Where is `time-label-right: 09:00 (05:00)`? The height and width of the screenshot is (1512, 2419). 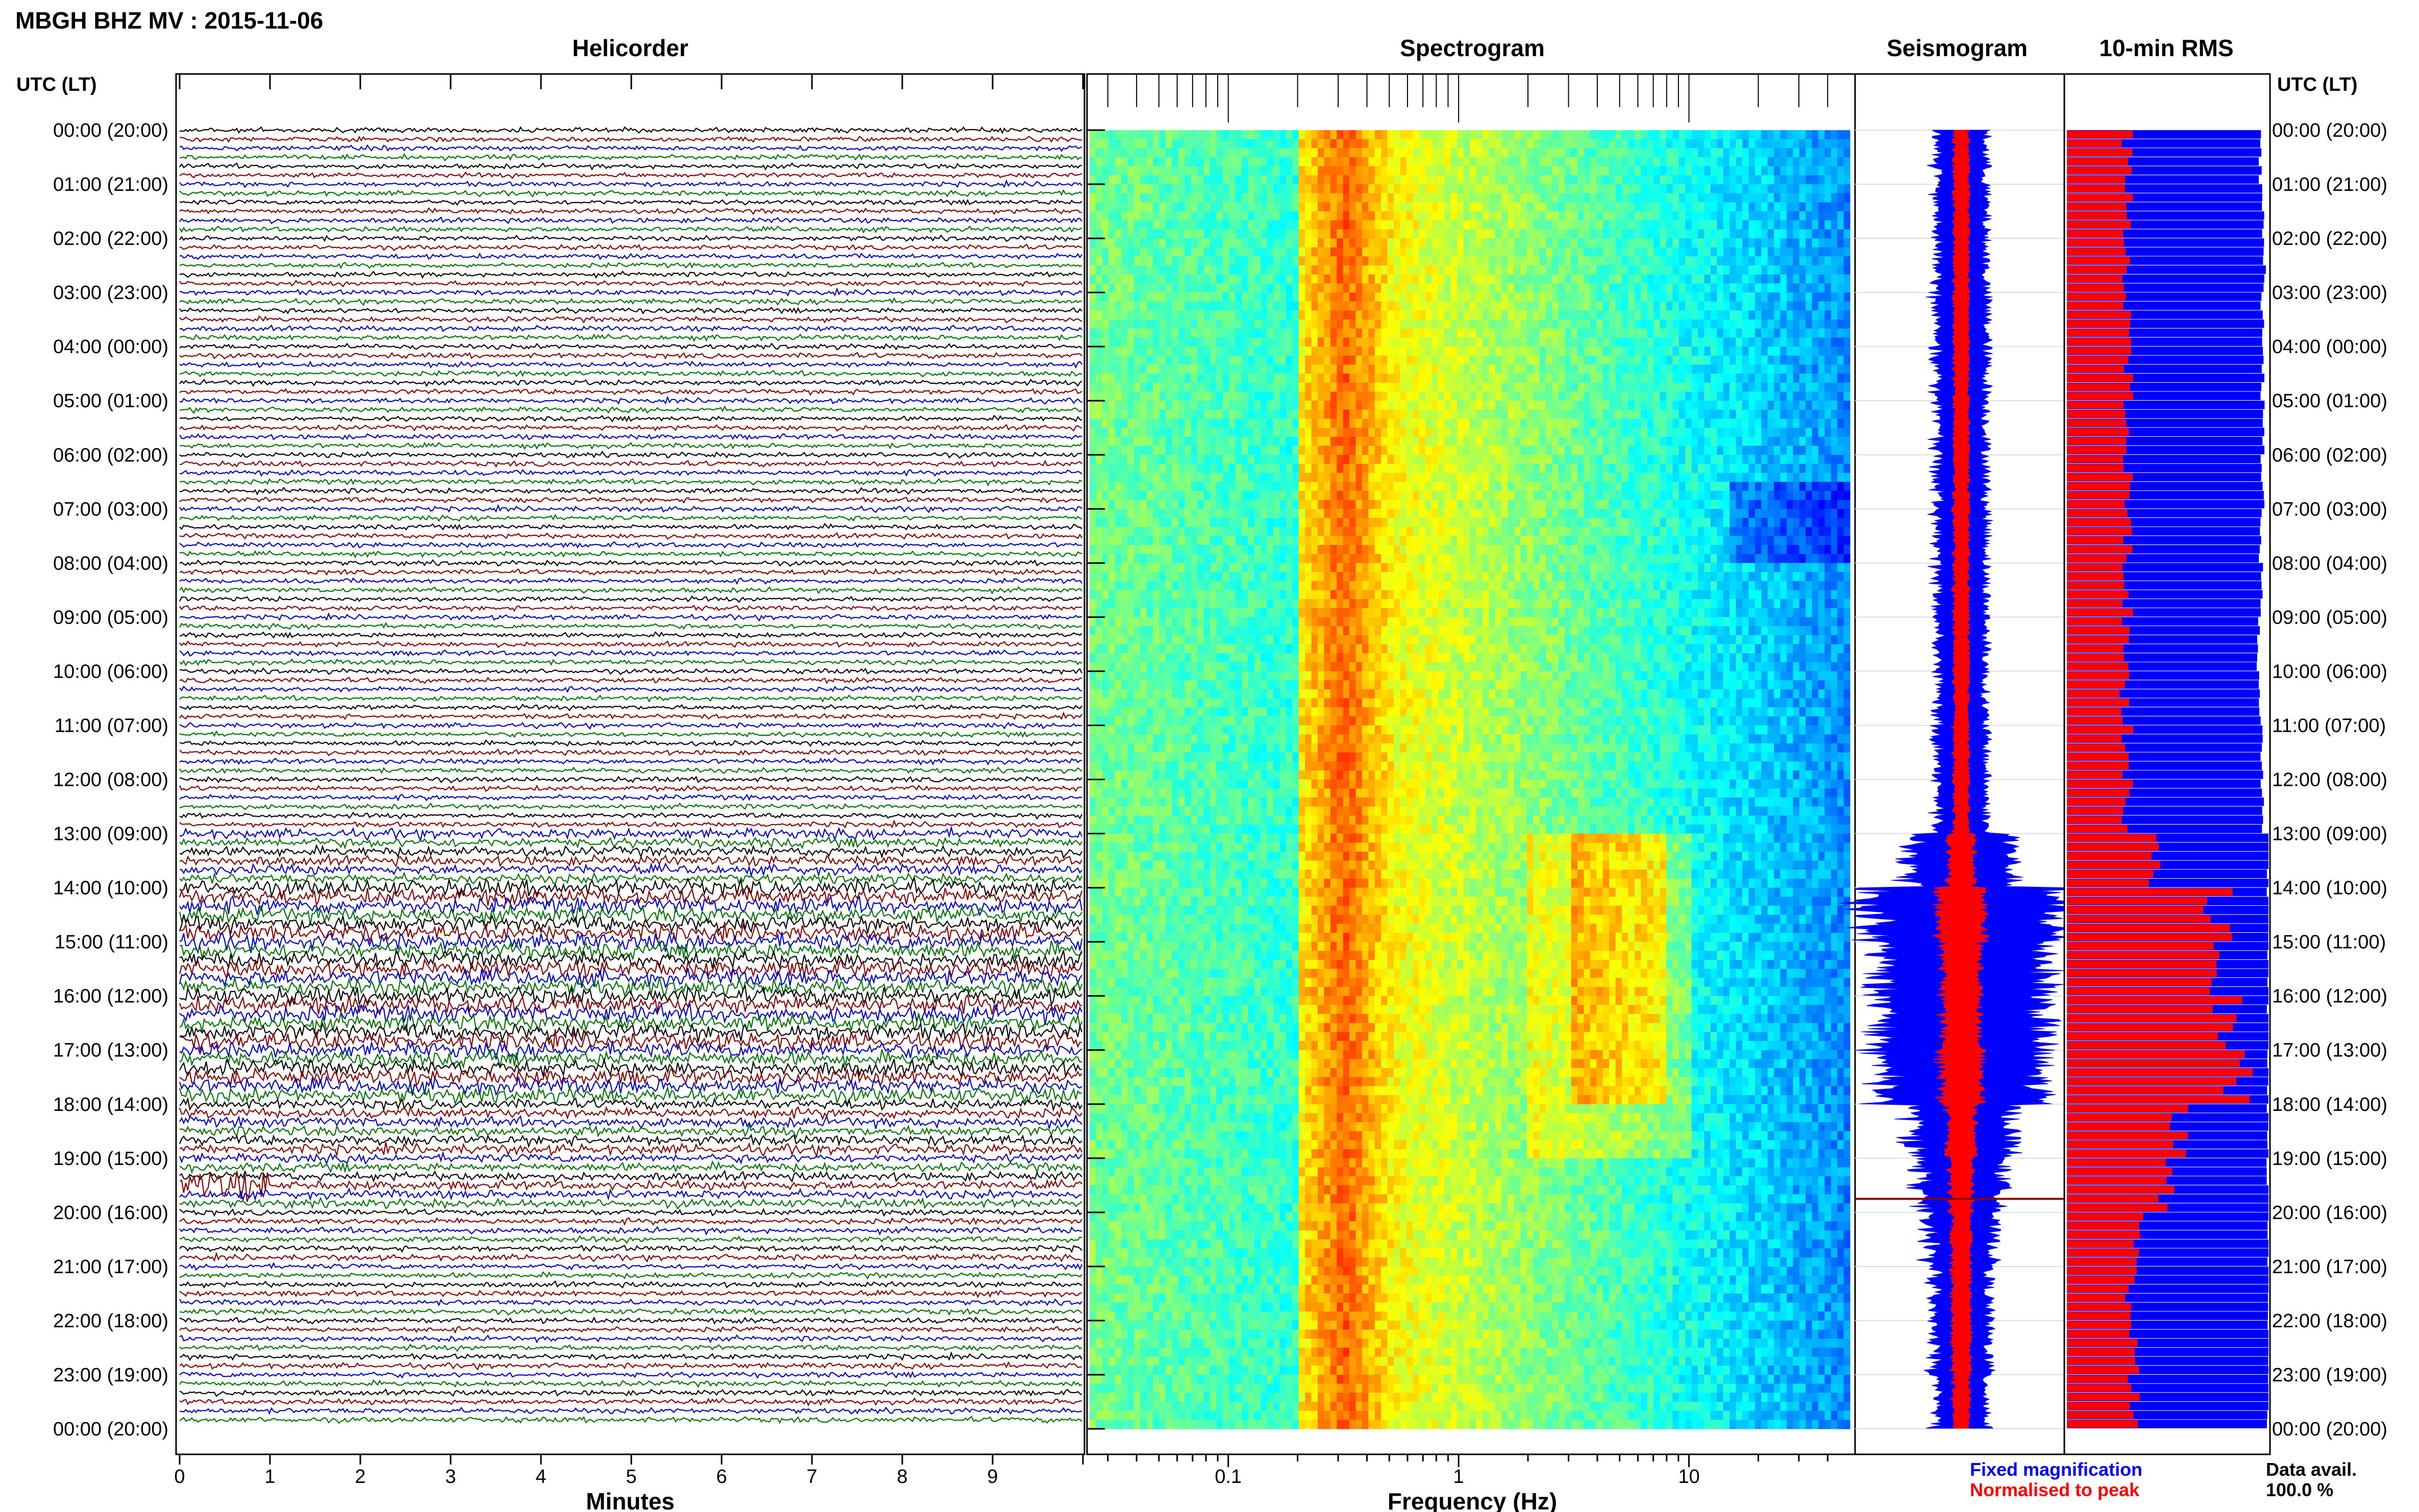 time-label-right: 09:00 (05:00) is located at coordinates (2329, 617).